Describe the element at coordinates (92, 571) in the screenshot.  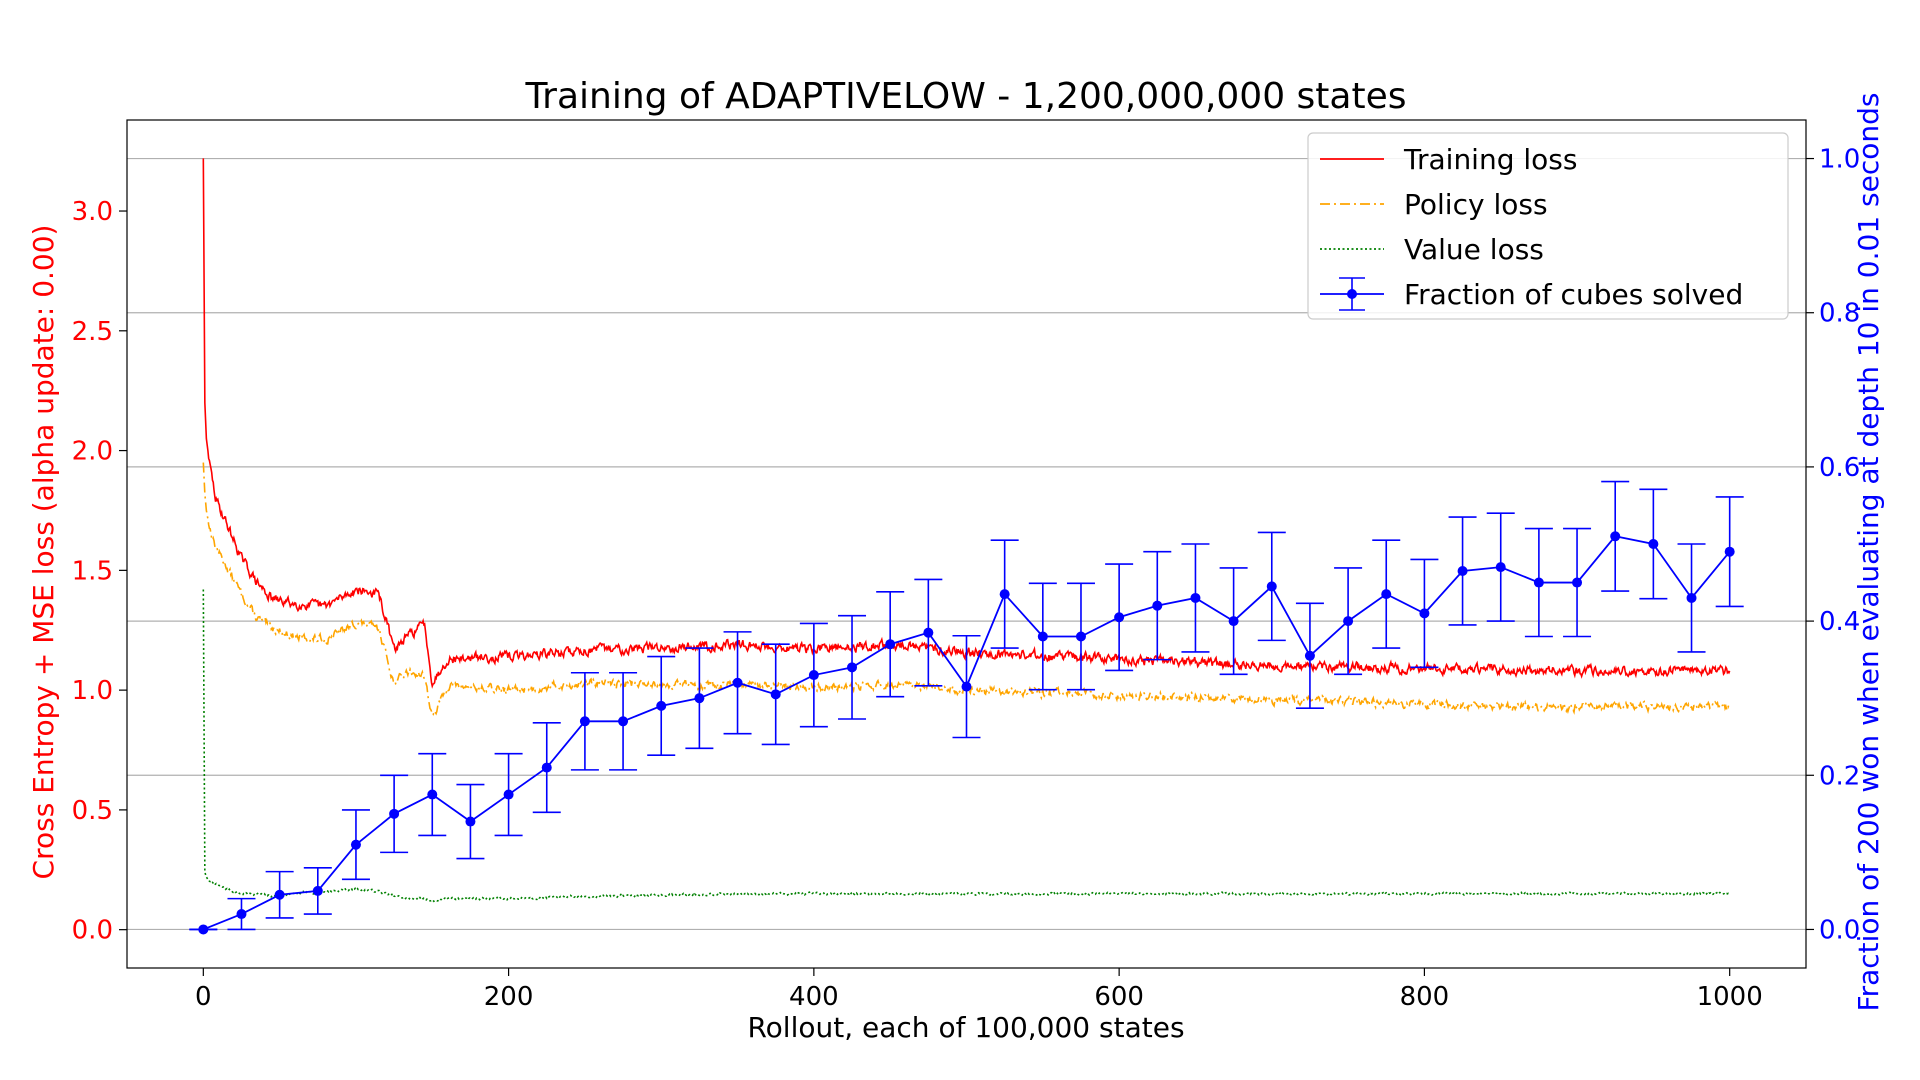
I see `left-y-tick-label: 1.5` at that location.